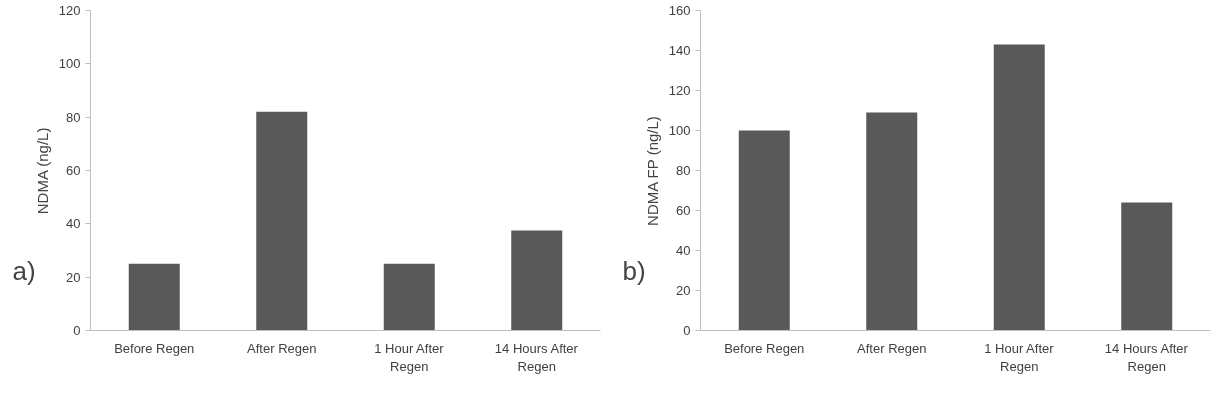 This screenshot has width=1231, height=408. I want to click on y-axis-title: NDMA (ng/L), so click(42, 171).